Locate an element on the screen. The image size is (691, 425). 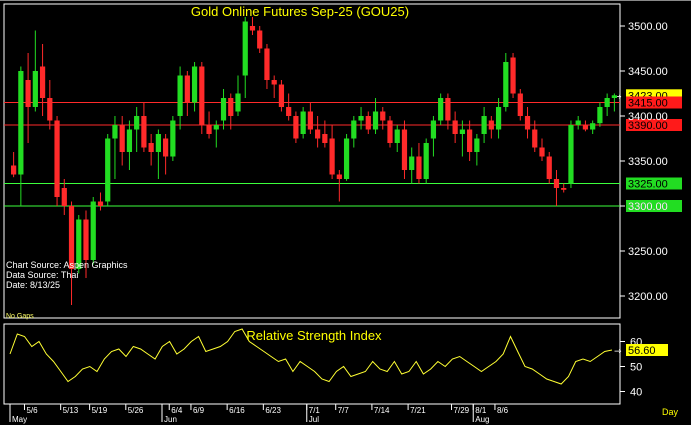
level-label: 3415.00 is located at coordinates (648, 104).